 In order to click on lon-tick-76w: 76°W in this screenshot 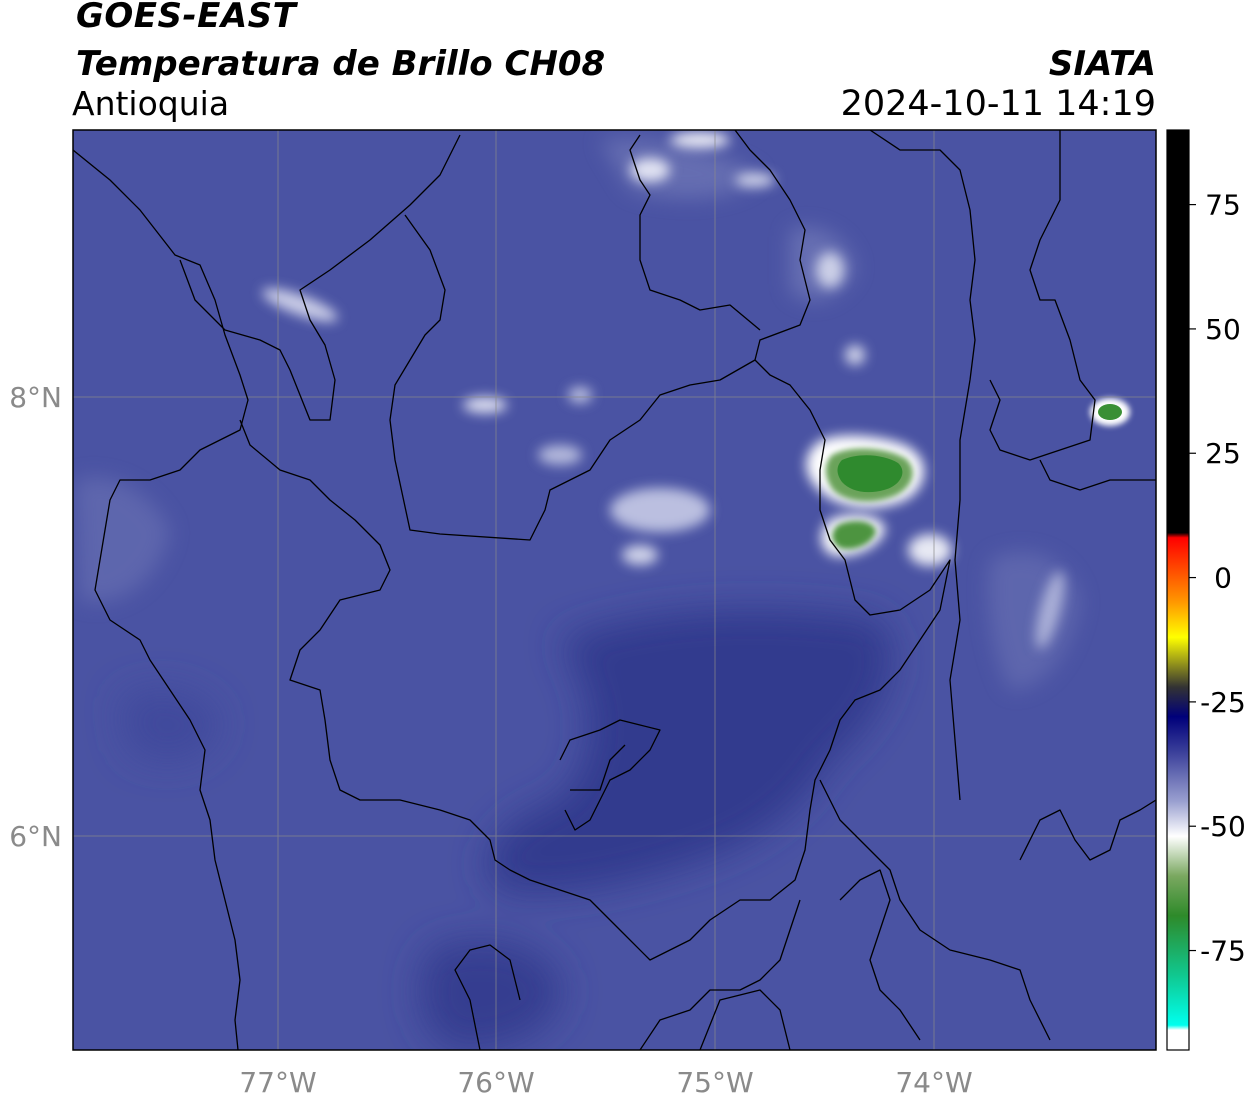, I will do `click(495, 1082)`.